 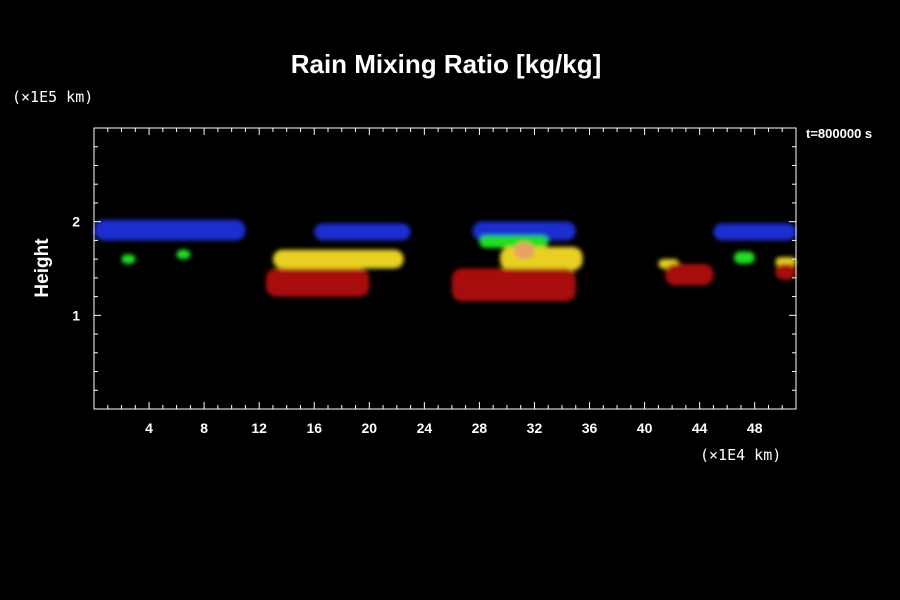 What do you see at coordinates (446, 64) in the screenshot?
I see `chart-title: Rain Mixing Ratio [kg/kg]` at bounding box center [446, 64].